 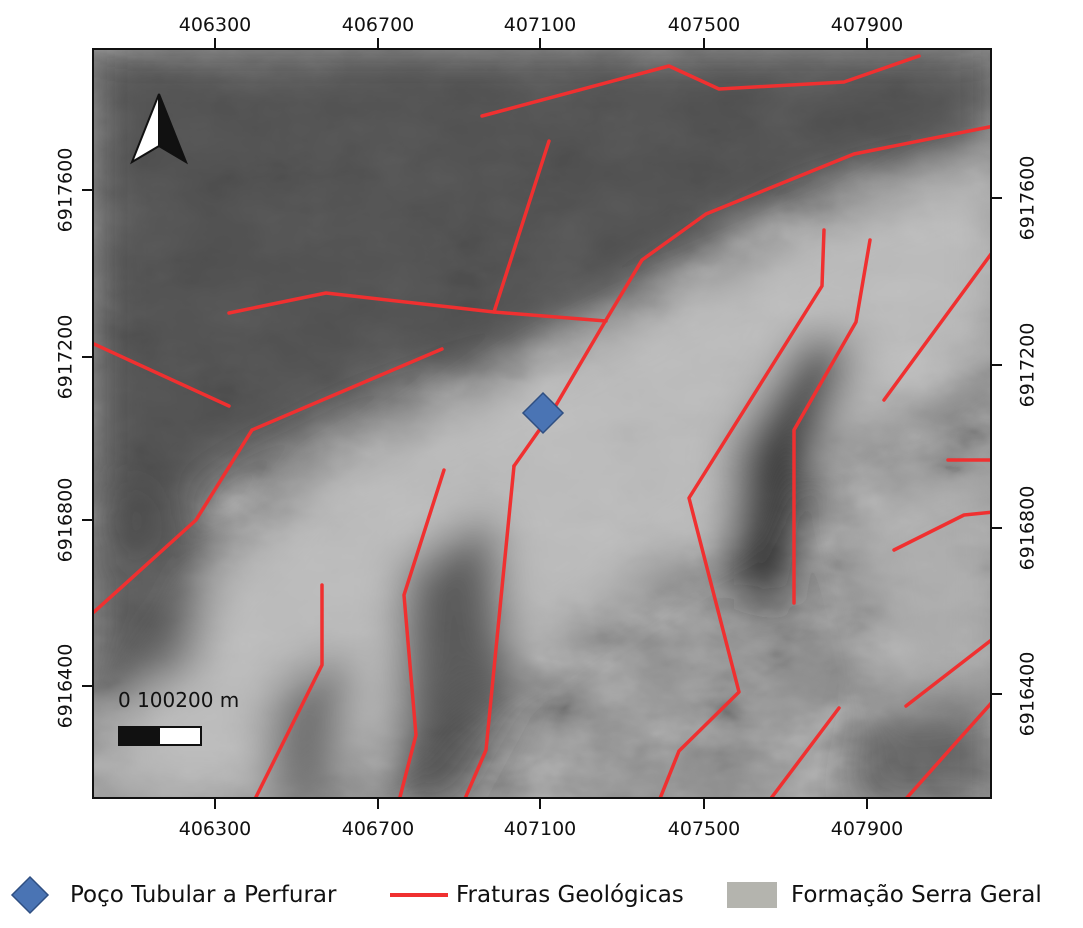 What do you see at coordinates (1027, 694) in the screenshot?
I see `y-tick-label-right: 6916400` at bounding box center [1027, 694].